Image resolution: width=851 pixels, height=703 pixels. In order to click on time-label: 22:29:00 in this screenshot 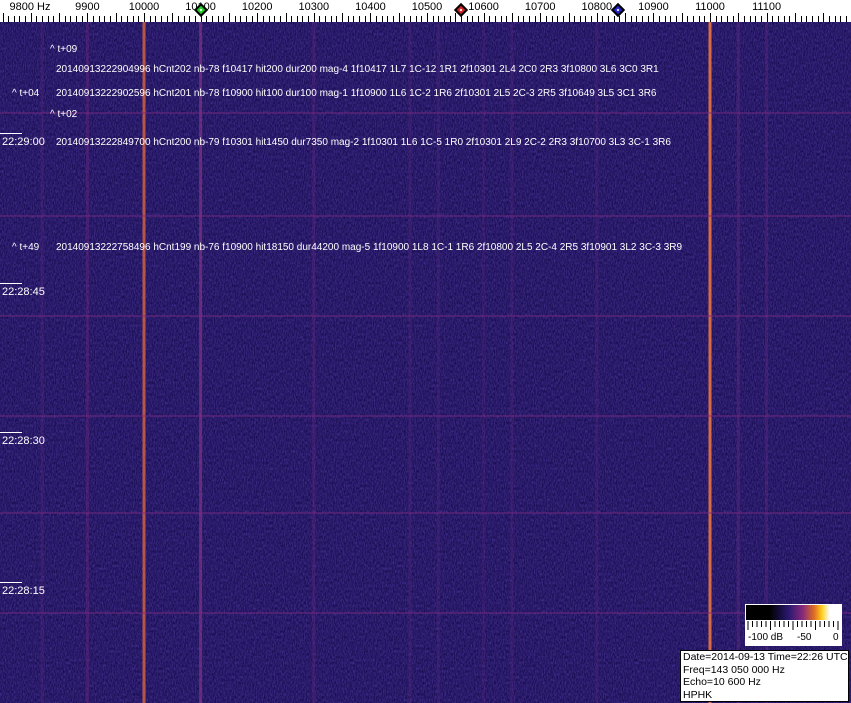, I will do `click(22, 140)`.